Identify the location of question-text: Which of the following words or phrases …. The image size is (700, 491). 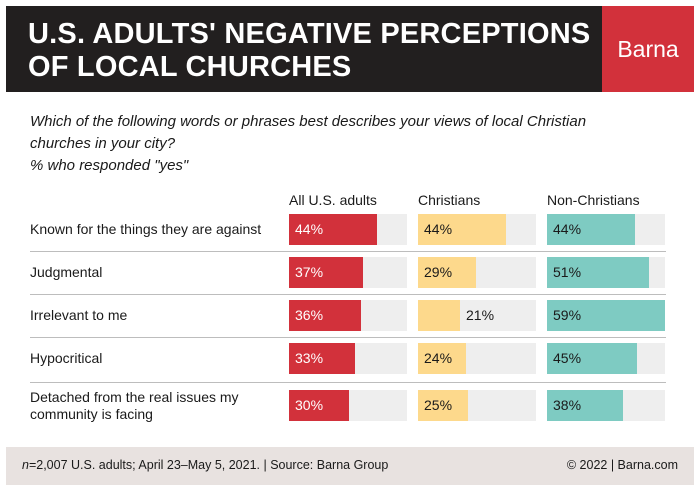
(355, 144).